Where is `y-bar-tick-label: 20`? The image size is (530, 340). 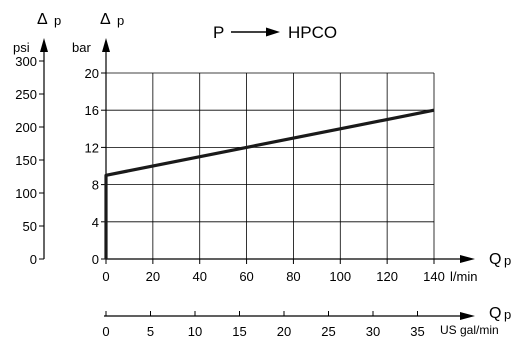 y-bar-tick-label: 20 is located at coordinates (92, 73).